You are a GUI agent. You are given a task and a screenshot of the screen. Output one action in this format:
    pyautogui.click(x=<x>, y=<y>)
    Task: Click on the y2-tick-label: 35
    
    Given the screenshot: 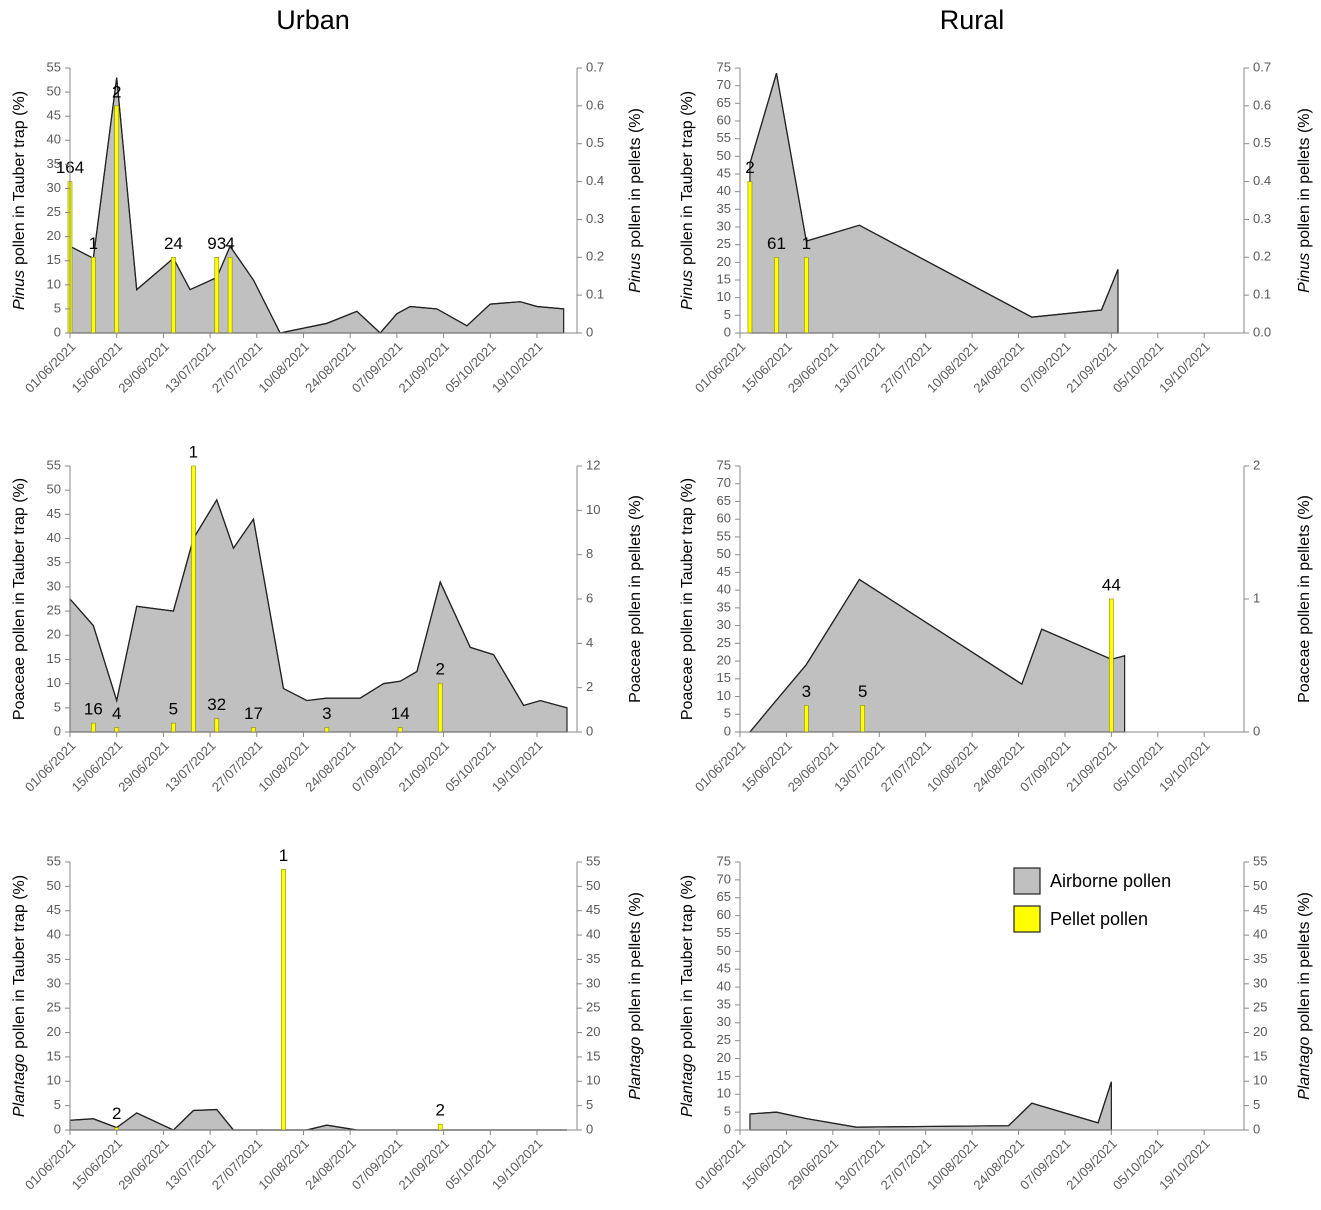 What is the action you would take?
    pyautogui.click(x=1260, y=958)
    